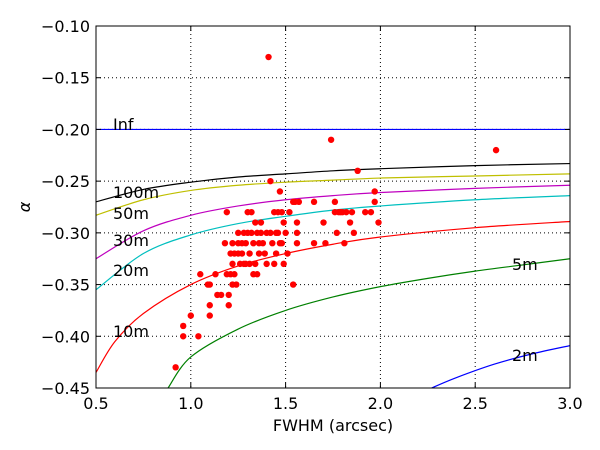 This screenshot has height=450, width=600. I want to click on y-axis-label: α, so click(24, 206).